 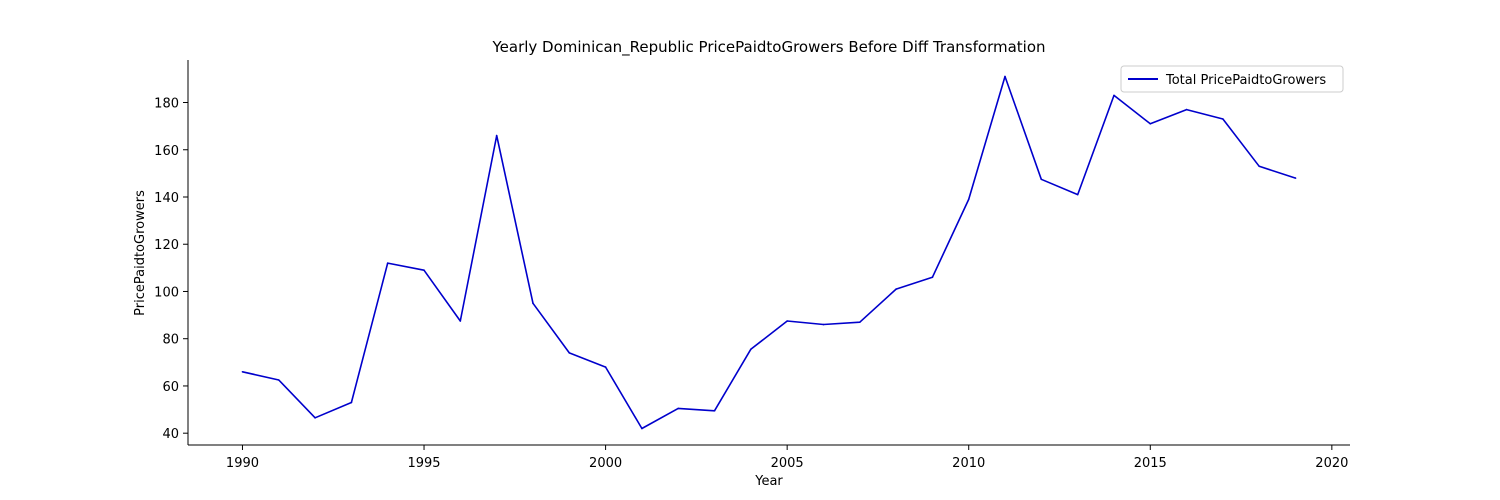 I want to click on y-tick-label: 160, so click(x=166, y=151).